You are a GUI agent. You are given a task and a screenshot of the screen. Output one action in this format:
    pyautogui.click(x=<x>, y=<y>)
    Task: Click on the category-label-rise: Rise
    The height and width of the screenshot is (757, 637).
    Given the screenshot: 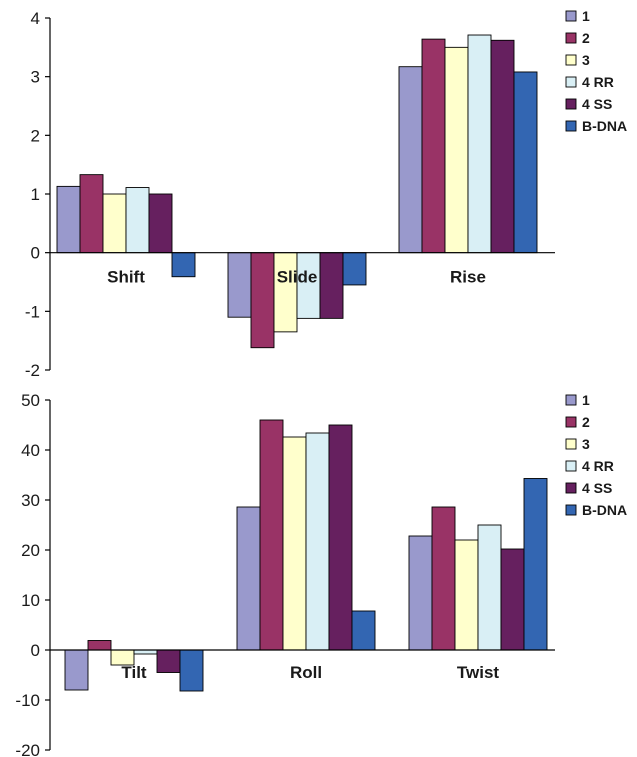 What is the action you would take?
    pyautogui.click(x=468, y=277)
    